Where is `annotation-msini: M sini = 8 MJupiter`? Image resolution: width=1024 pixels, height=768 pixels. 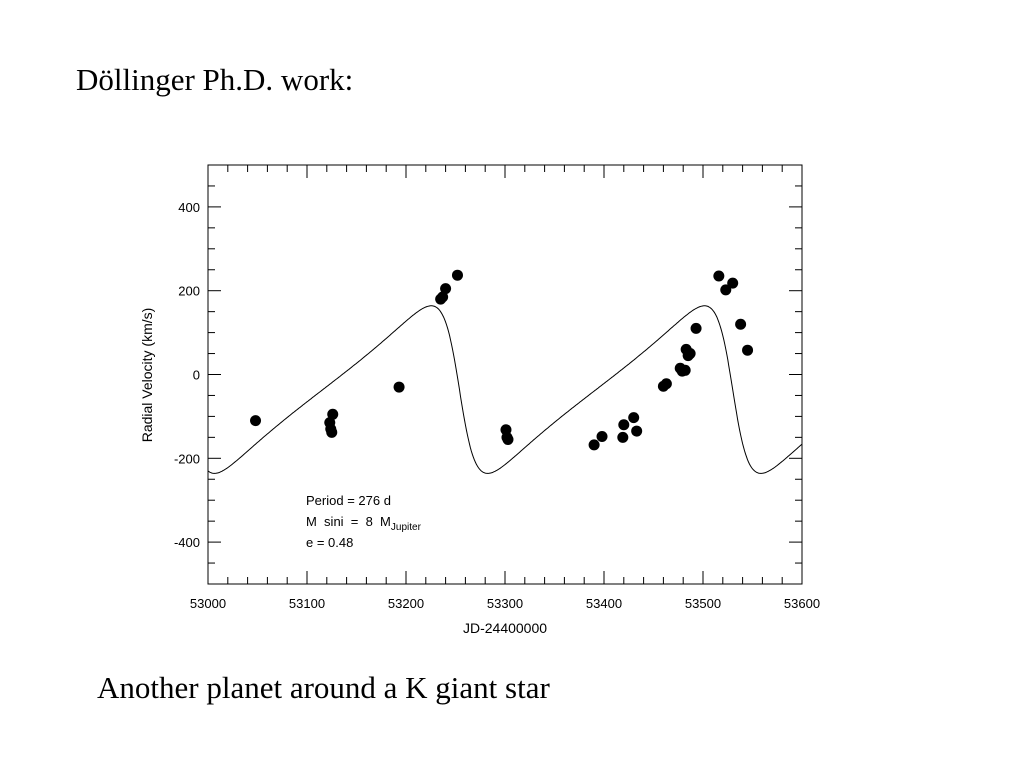 annotation-msini: M sini = 8 MJupiter is located at coordinates (364, 523).